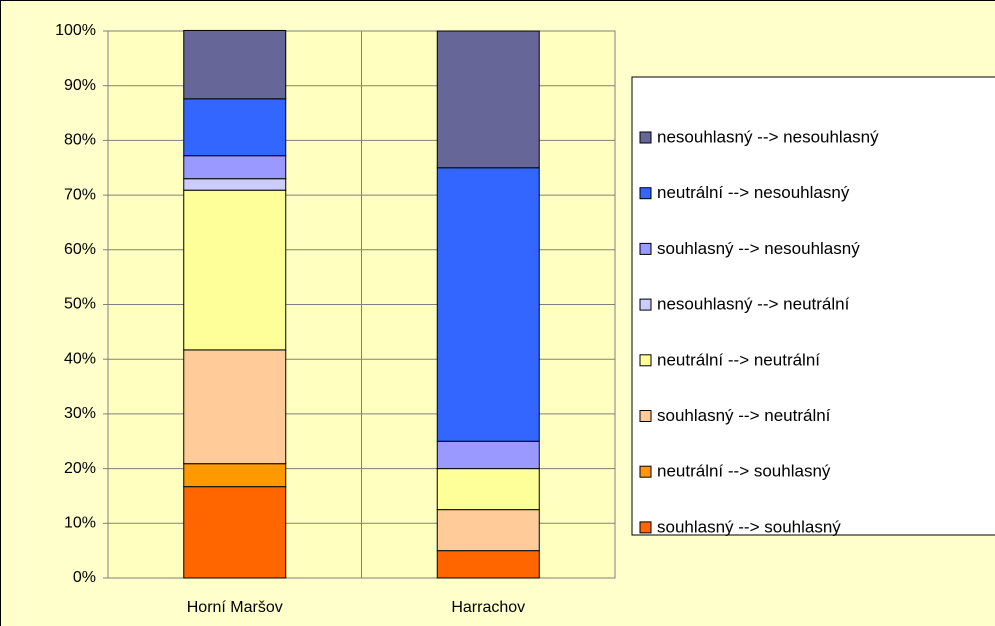 This screenshot has width=995, height=626. I want to click on x-tick-label: Harrachov, so click(488, 607).